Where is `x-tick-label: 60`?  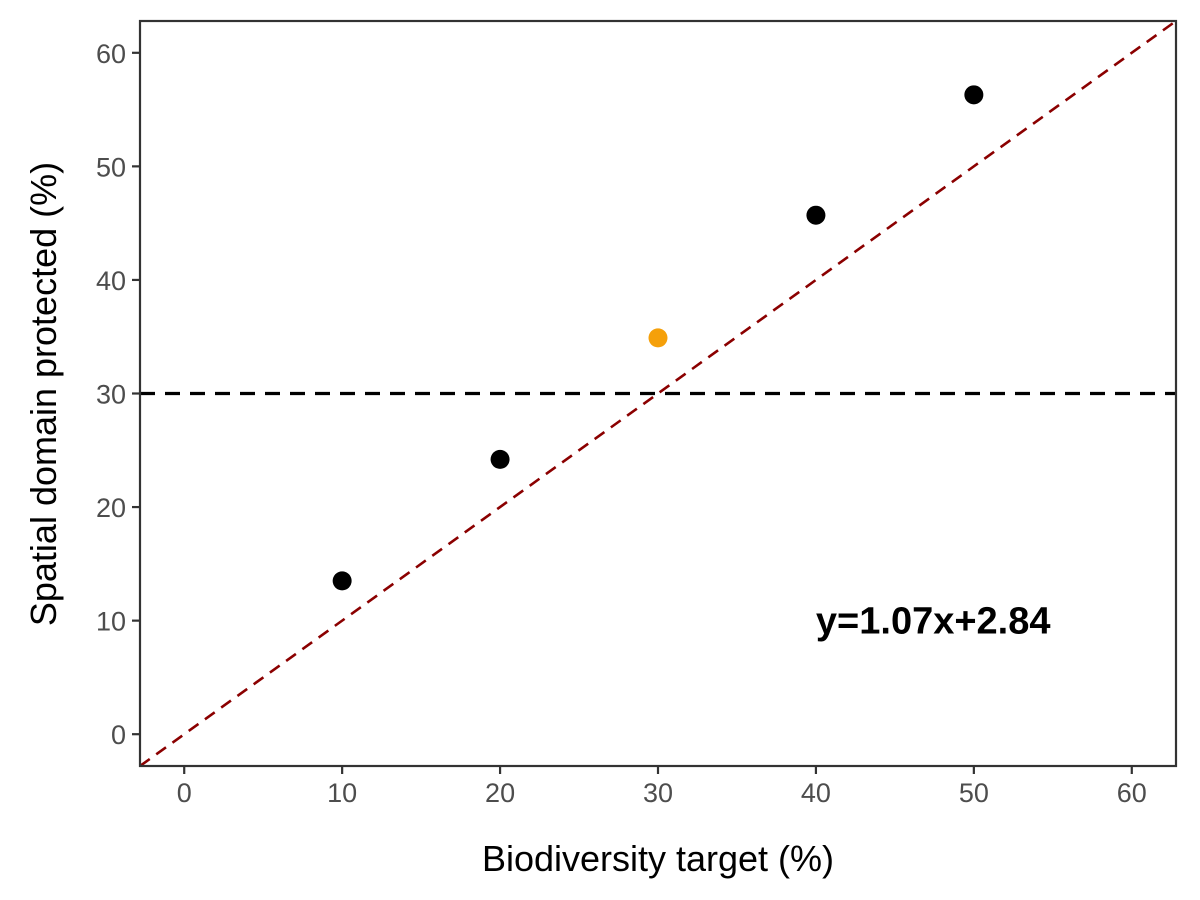
x-tick-label: 60 is located at coordinates (1132, 793).